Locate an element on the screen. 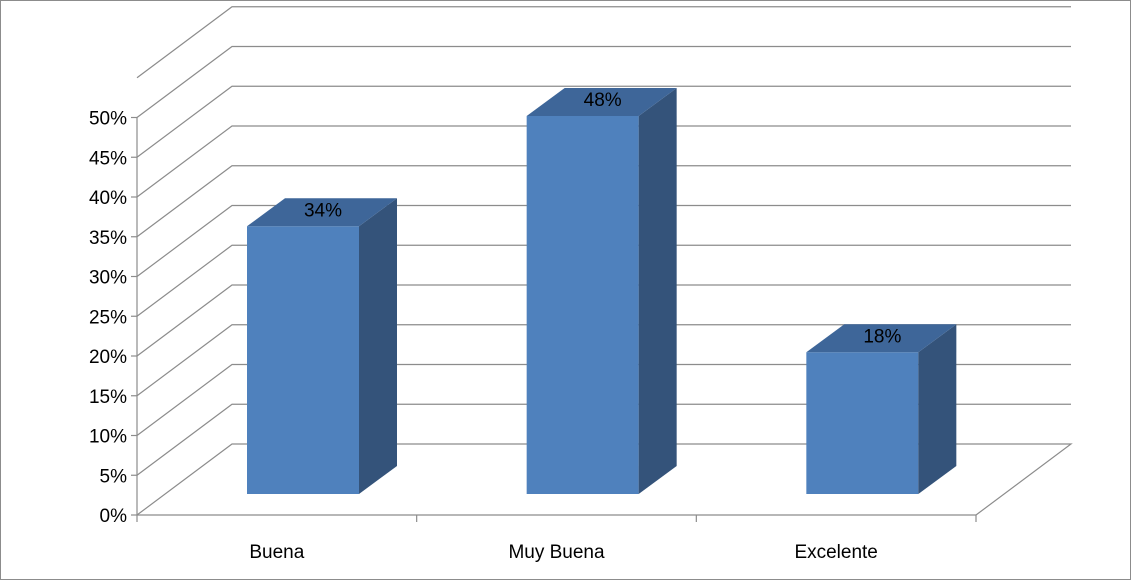 This screenshot has height=581, width=1131. y-tick-label: 50% is located at coordinates (108, 119).